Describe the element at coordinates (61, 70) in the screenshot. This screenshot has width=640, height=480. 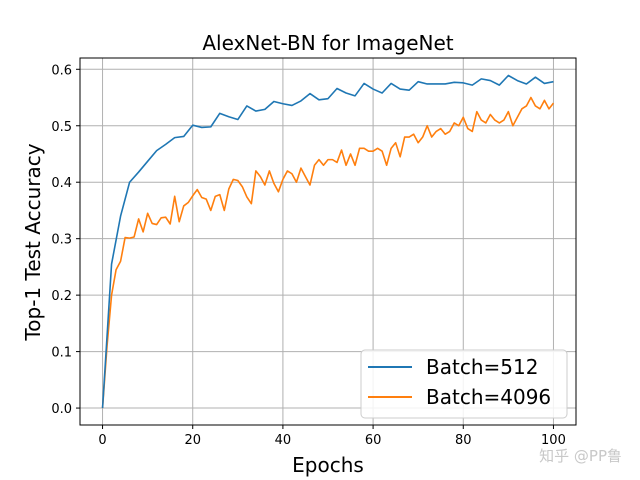
I see `y-tick-label: 0.6` at that location.